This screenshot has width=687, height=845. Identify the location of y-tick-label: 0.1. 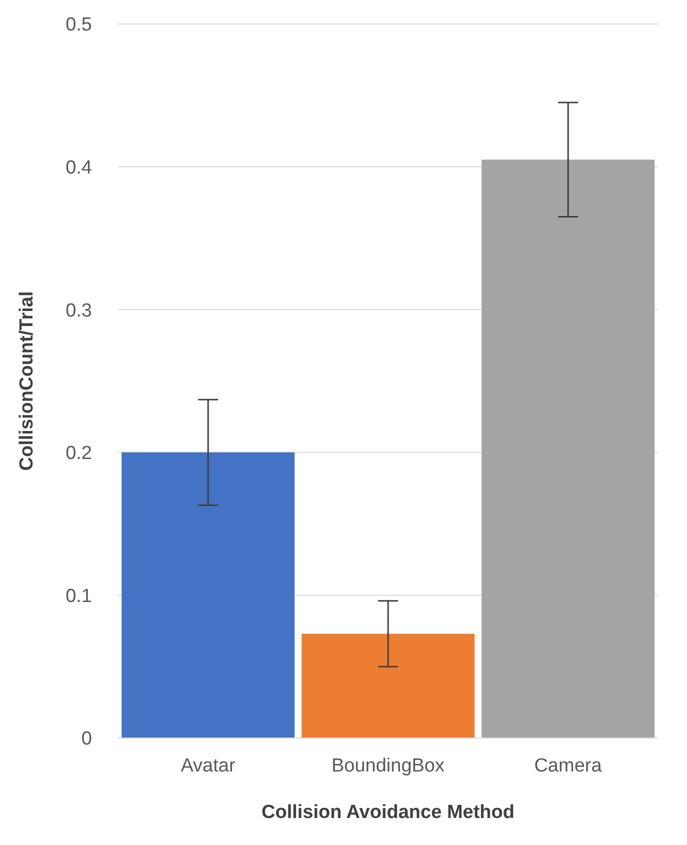
(79, 596).